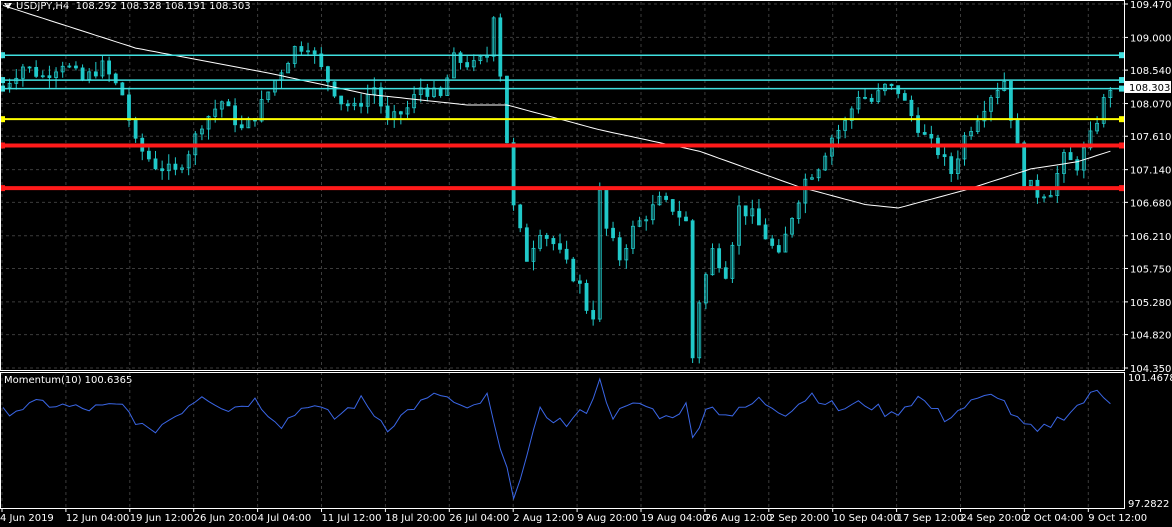 The width and height of the screenshot is (1172, 527). What do you see at coordinates (98, 518) in the screenshot?
I see `x-tick-label: 12 Jun 04:00` at bounding box center [98, 518].